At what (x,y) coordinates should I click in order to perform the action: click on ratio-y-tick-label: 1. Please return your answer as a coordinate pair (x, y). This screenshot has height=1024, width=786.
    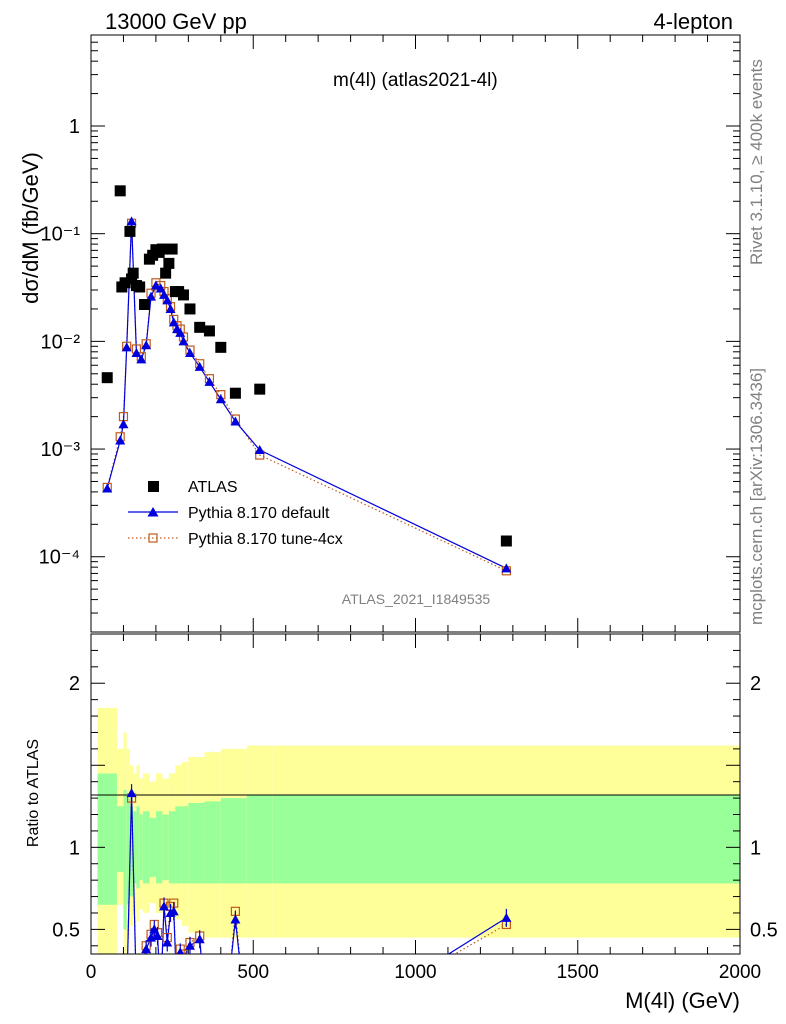
    Looking at the image, I should click on (74, 848).